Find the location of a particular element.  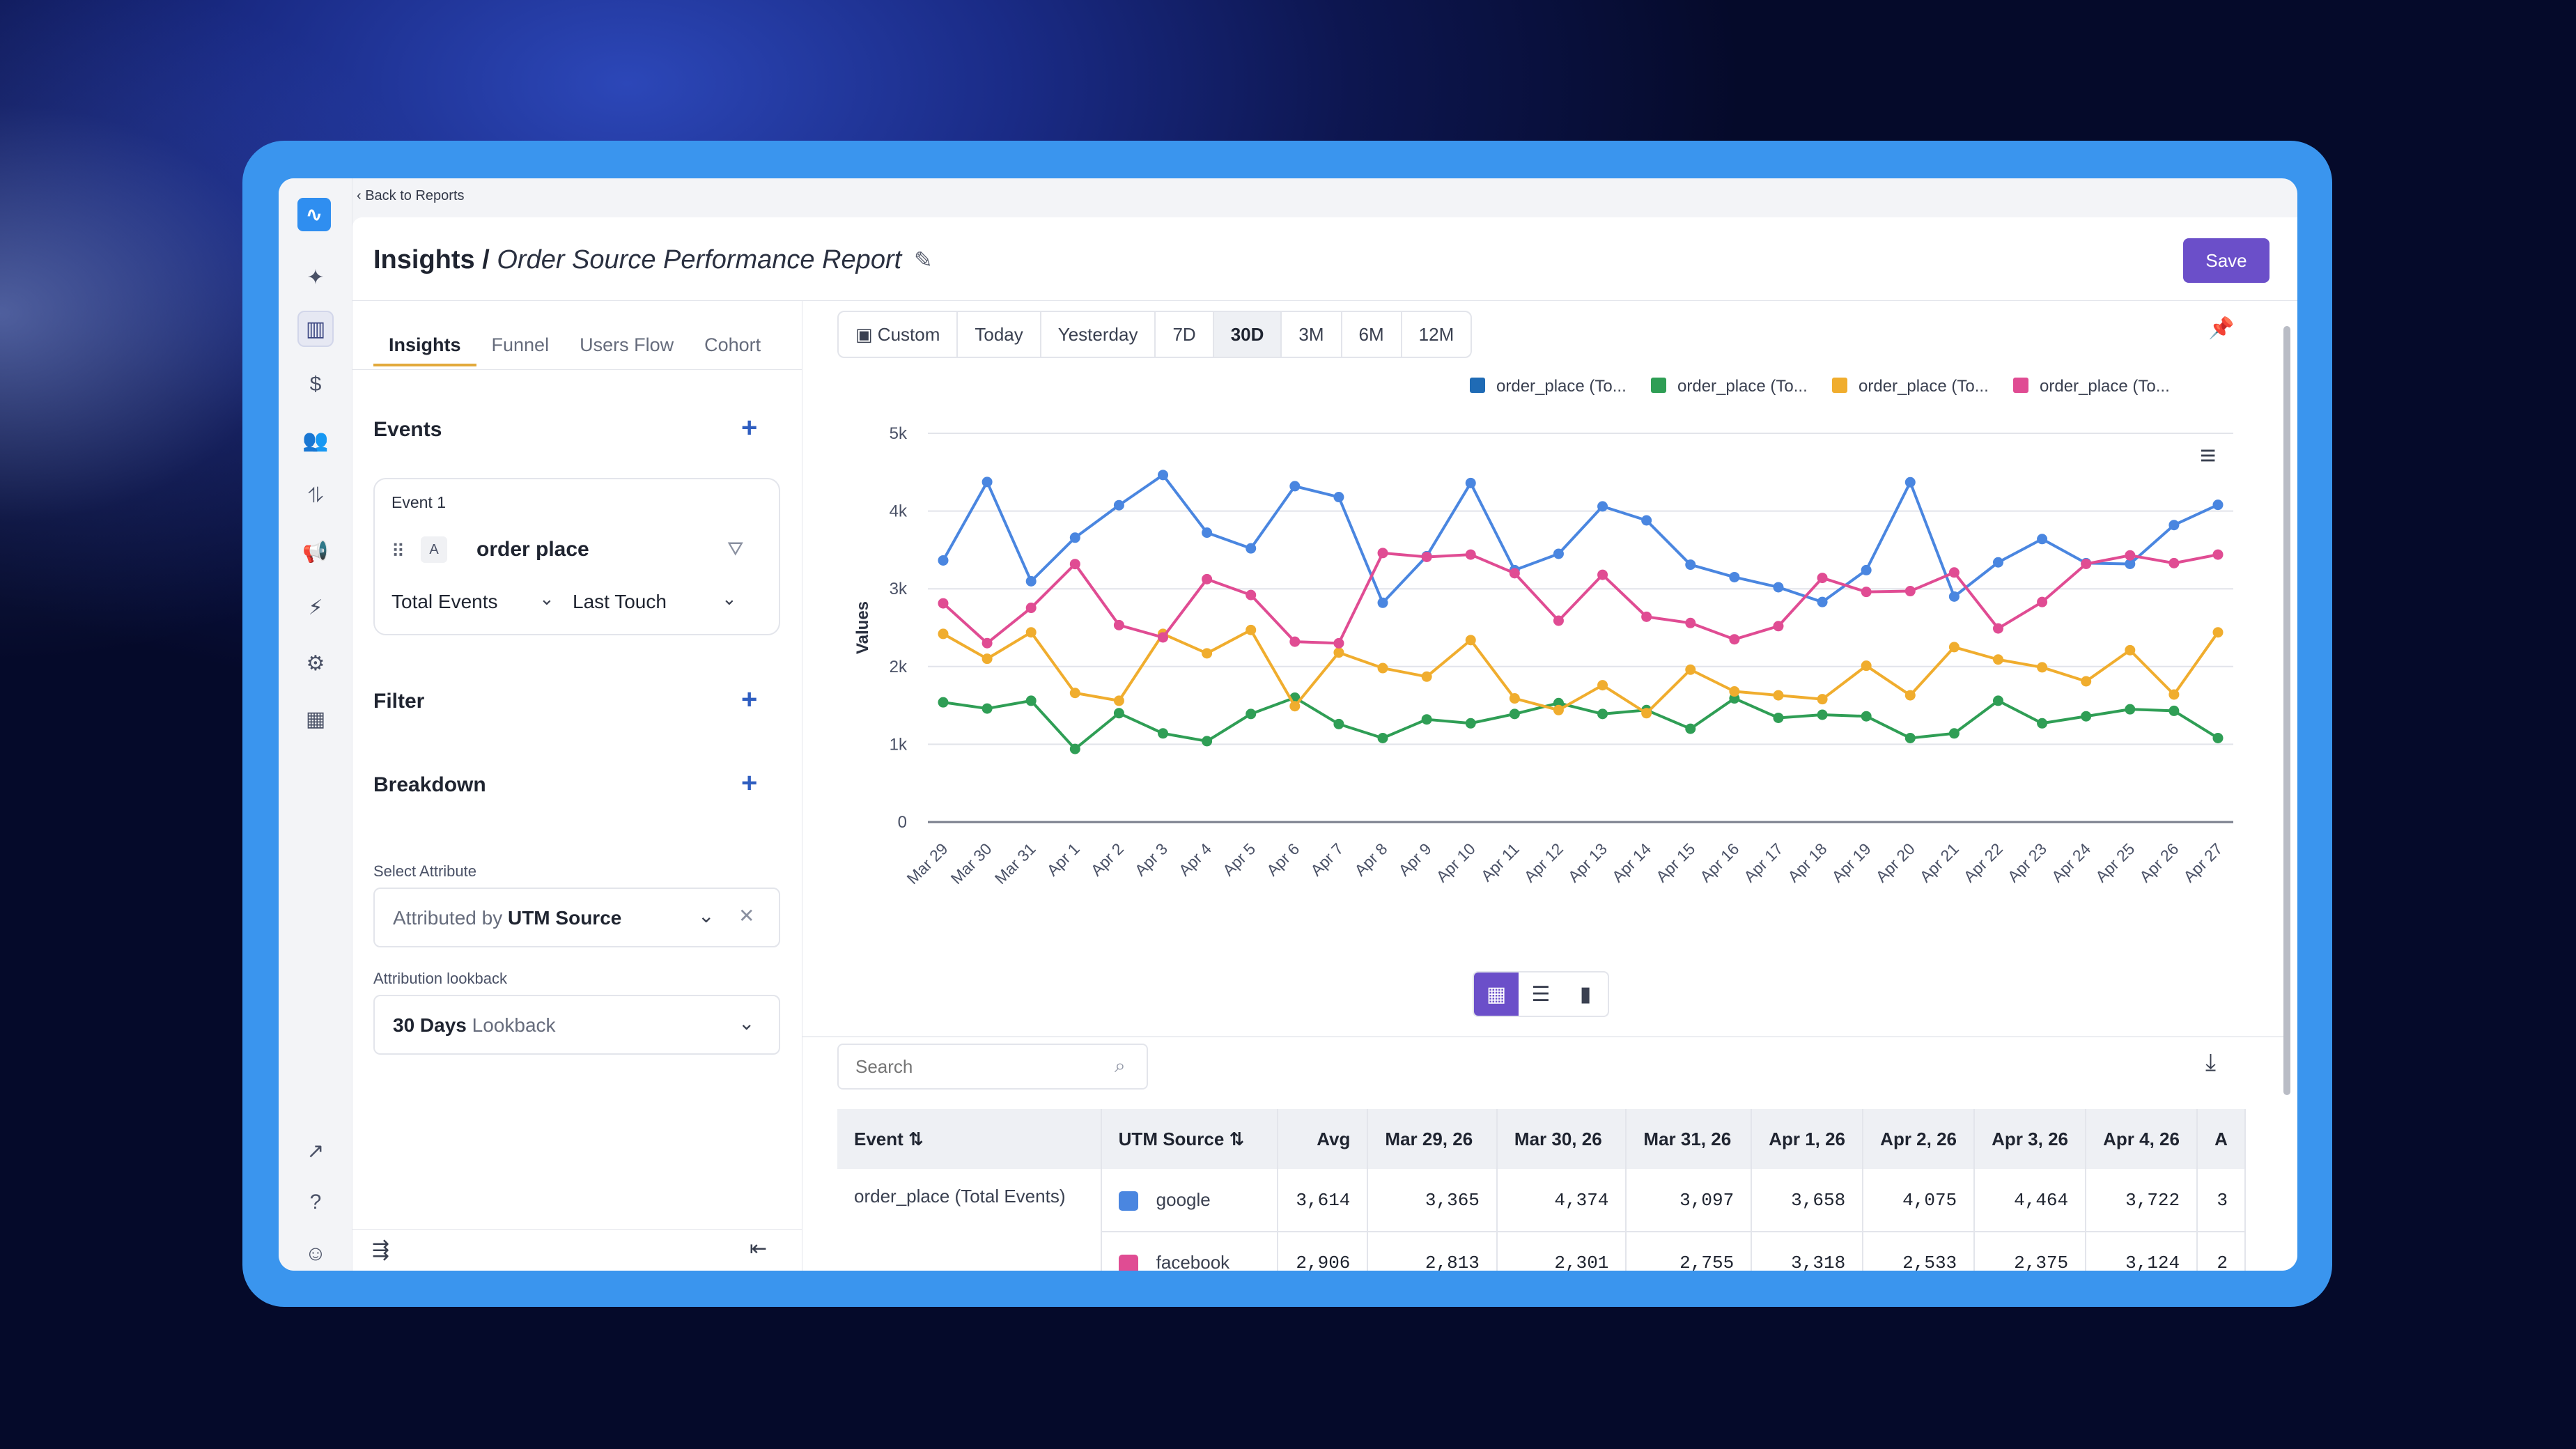

date-today-button: Today is located at coordinates (999, 334).